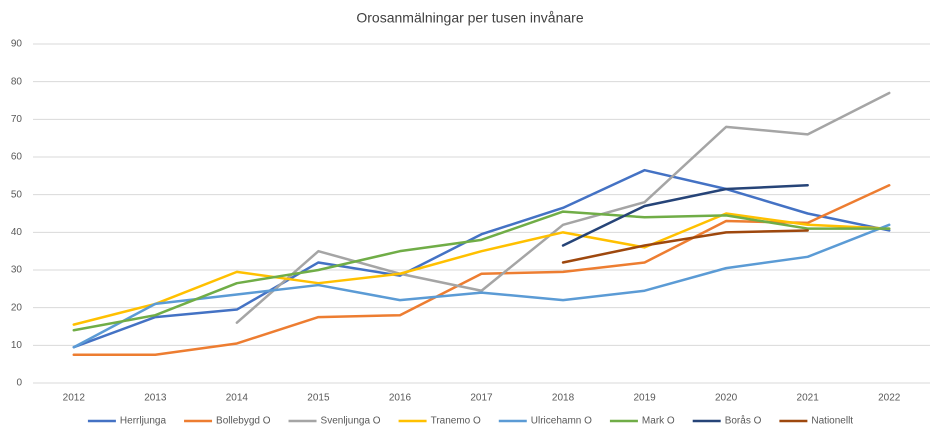 The image size is (941, 428). I want to click on legend-item: Ulricehamn O, so click(545, 421).